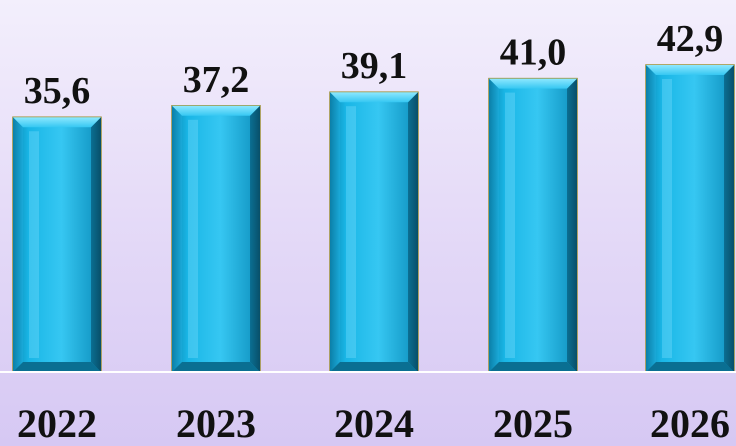  I want to click on bar-2023-right-bevel, so click(255, 238).